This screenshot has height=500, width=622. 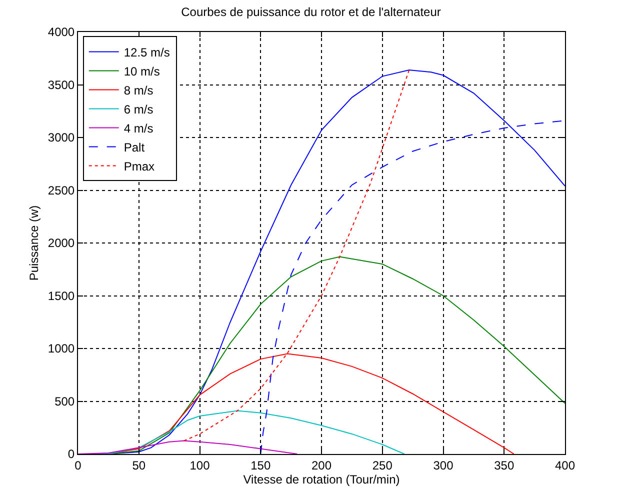 I want to click on chart-title: Courbes de puissance du rotor et de l'alternateur, so click(x=311, y=11).